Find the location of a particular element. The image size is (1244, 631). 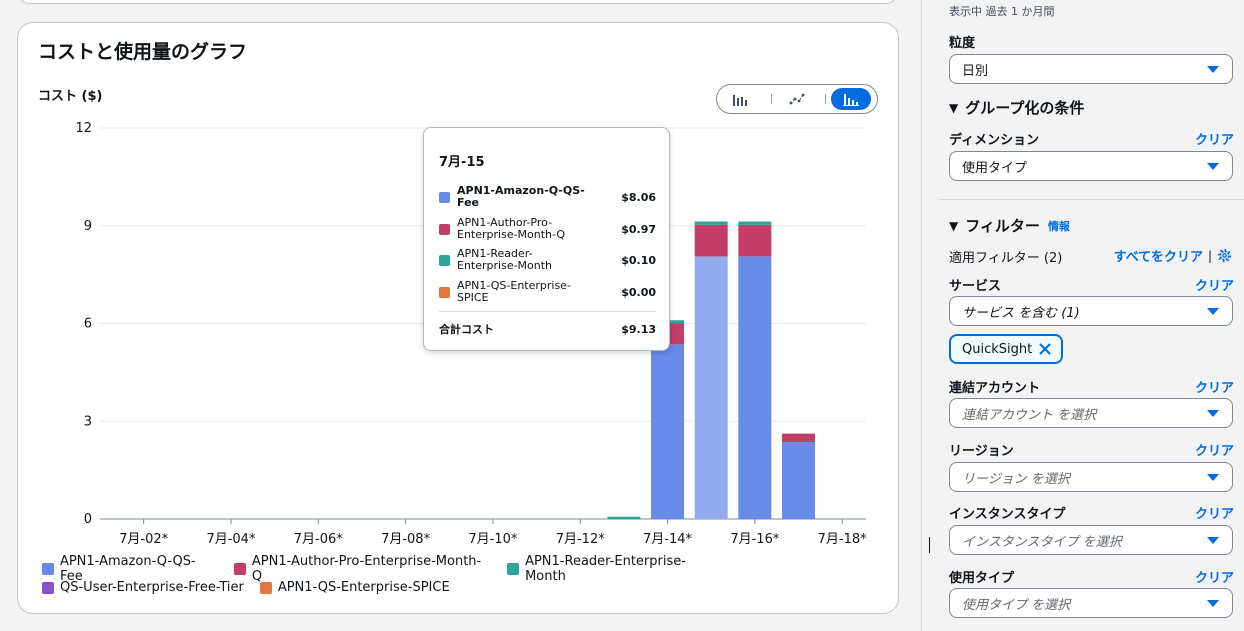

clear-all-link: すべてをクリア is located at coordinates (1158, 257).